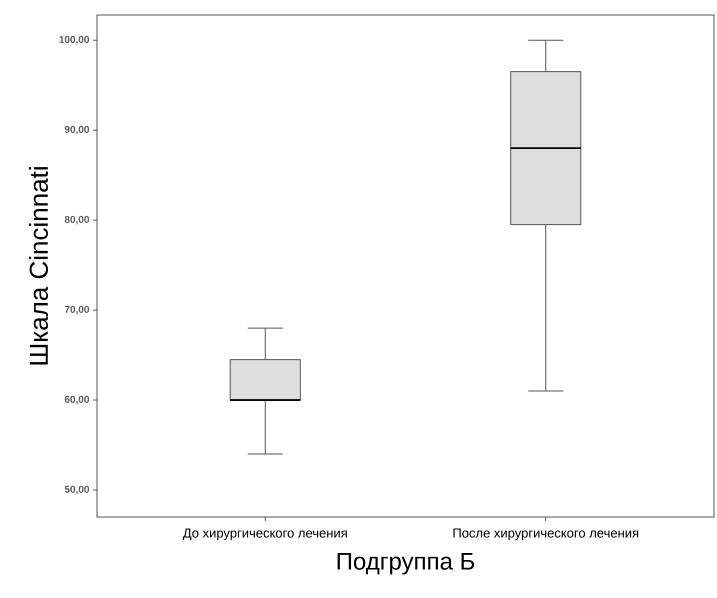 The height and width of the screenshot is (598, 717). Describe the element at coordinates (38, 265) in the screenshot. I see `y-axis-title: Шкала Cincinnati` at that location.